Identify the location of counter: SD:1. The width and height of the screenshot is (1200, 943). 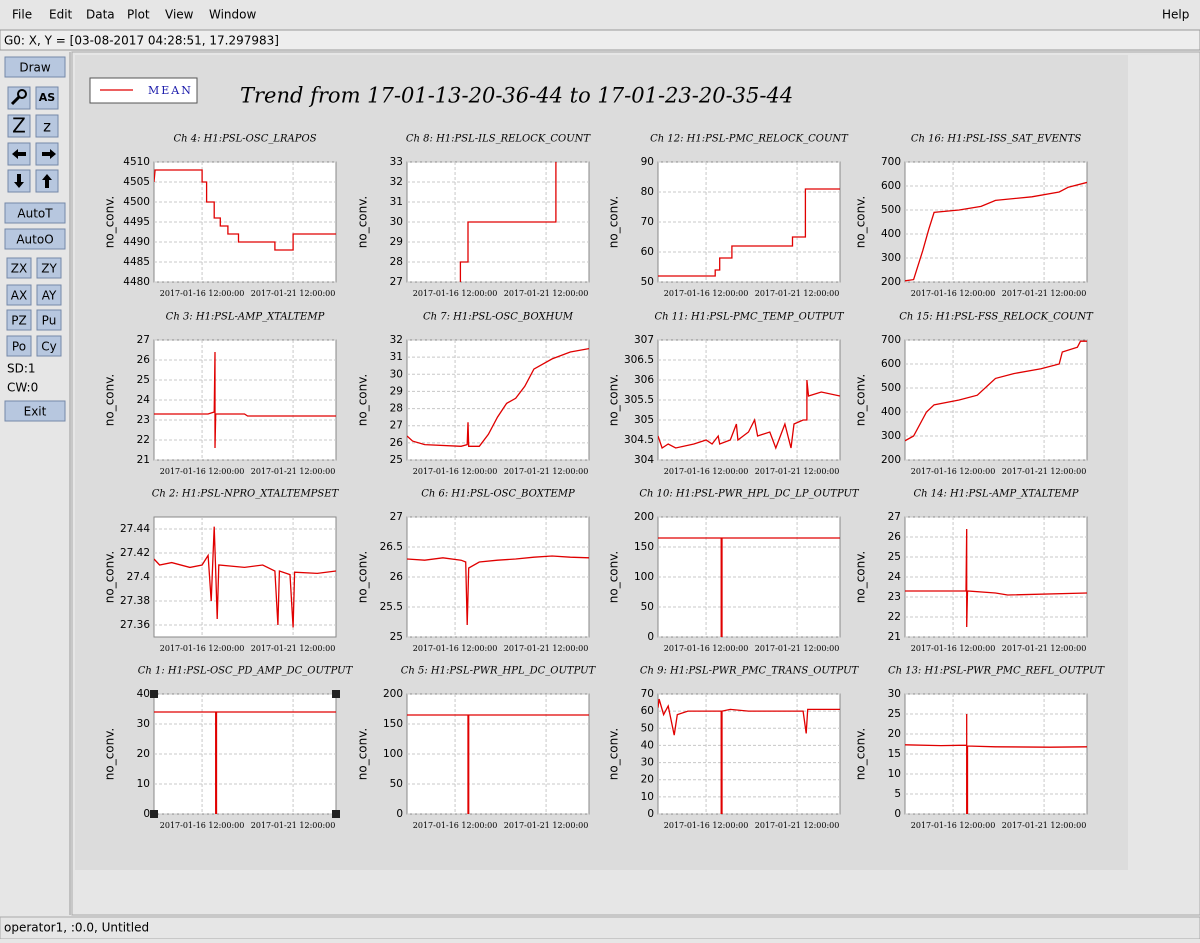
(21, 369).